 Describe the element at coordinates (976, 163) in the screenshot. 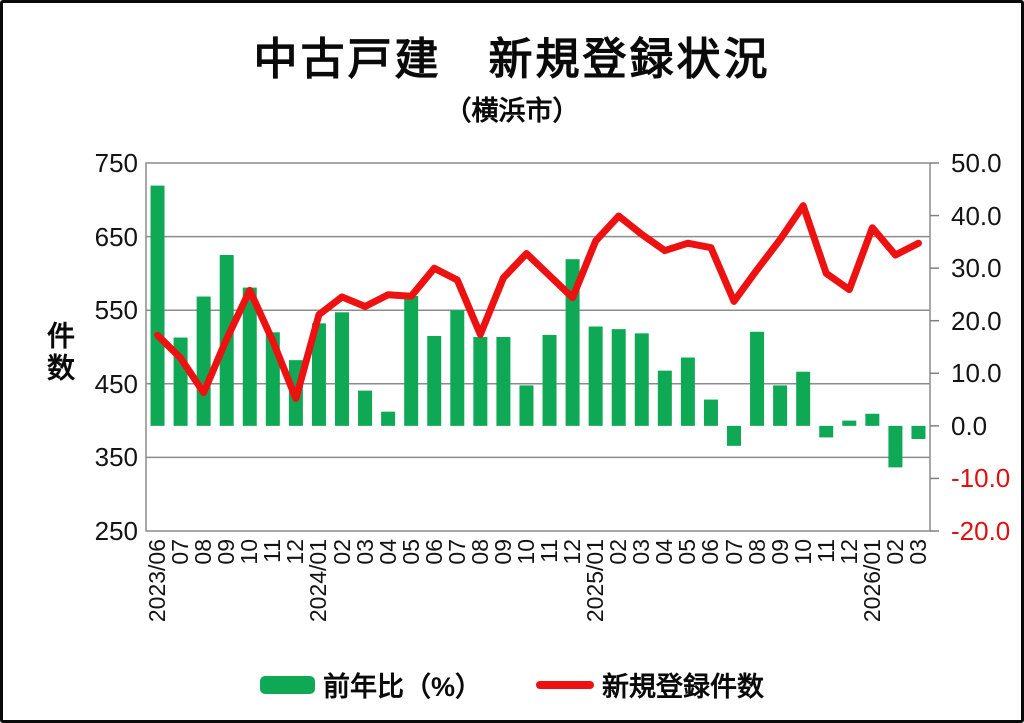

I see `right-axis-tick: 50.0` at that location.